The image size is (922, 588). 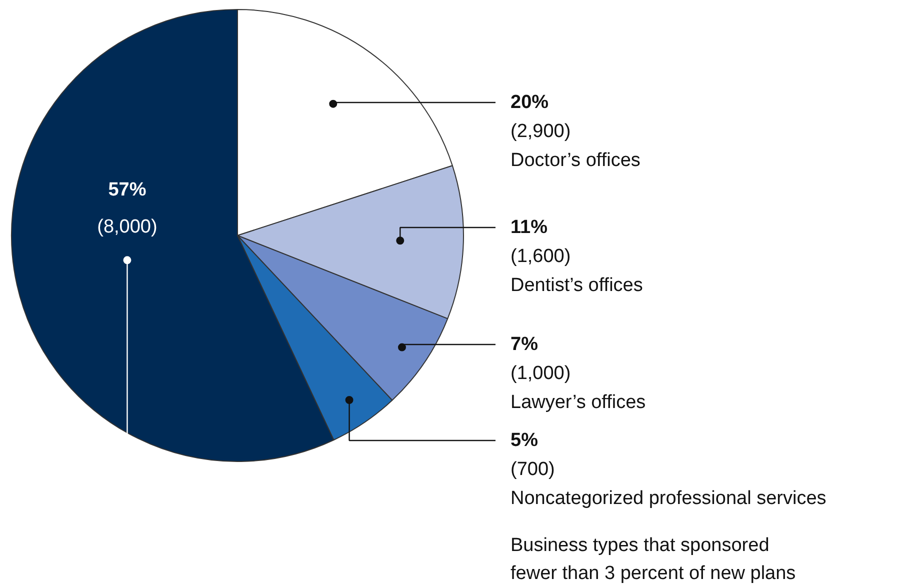 I want to click on data-label: 20% (2,900), so click(x=540, y=117).